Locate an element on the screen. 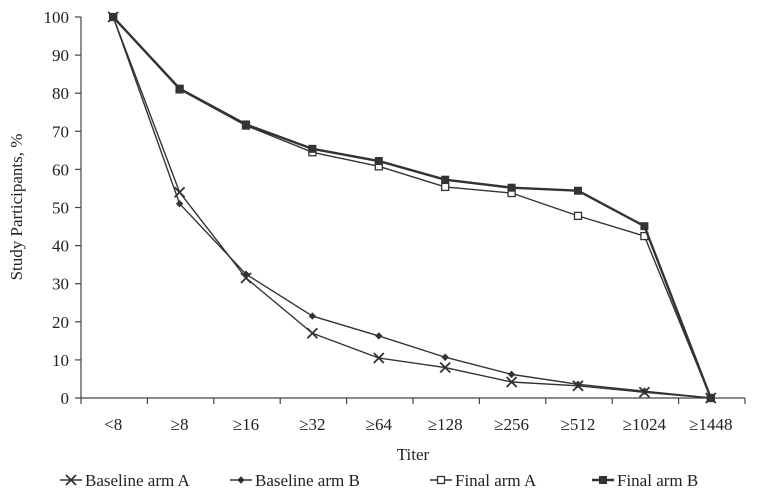 This screenshot has height=498, width=761. x-tick-label: ≥8 is located at coordinates (180, 424).